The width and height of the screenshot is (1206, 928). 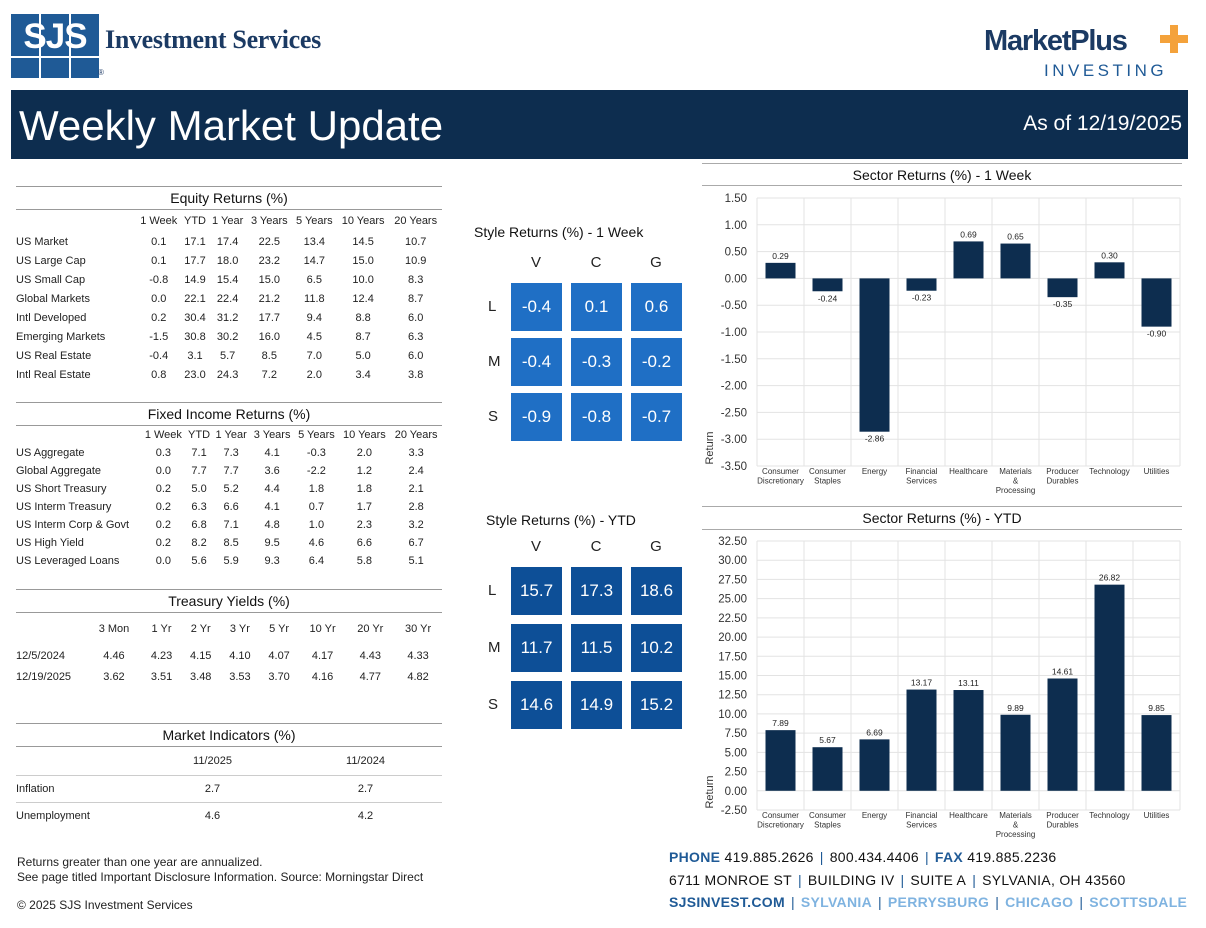 I want to click on column-header: 5 Years, so click(x=314, y=221).